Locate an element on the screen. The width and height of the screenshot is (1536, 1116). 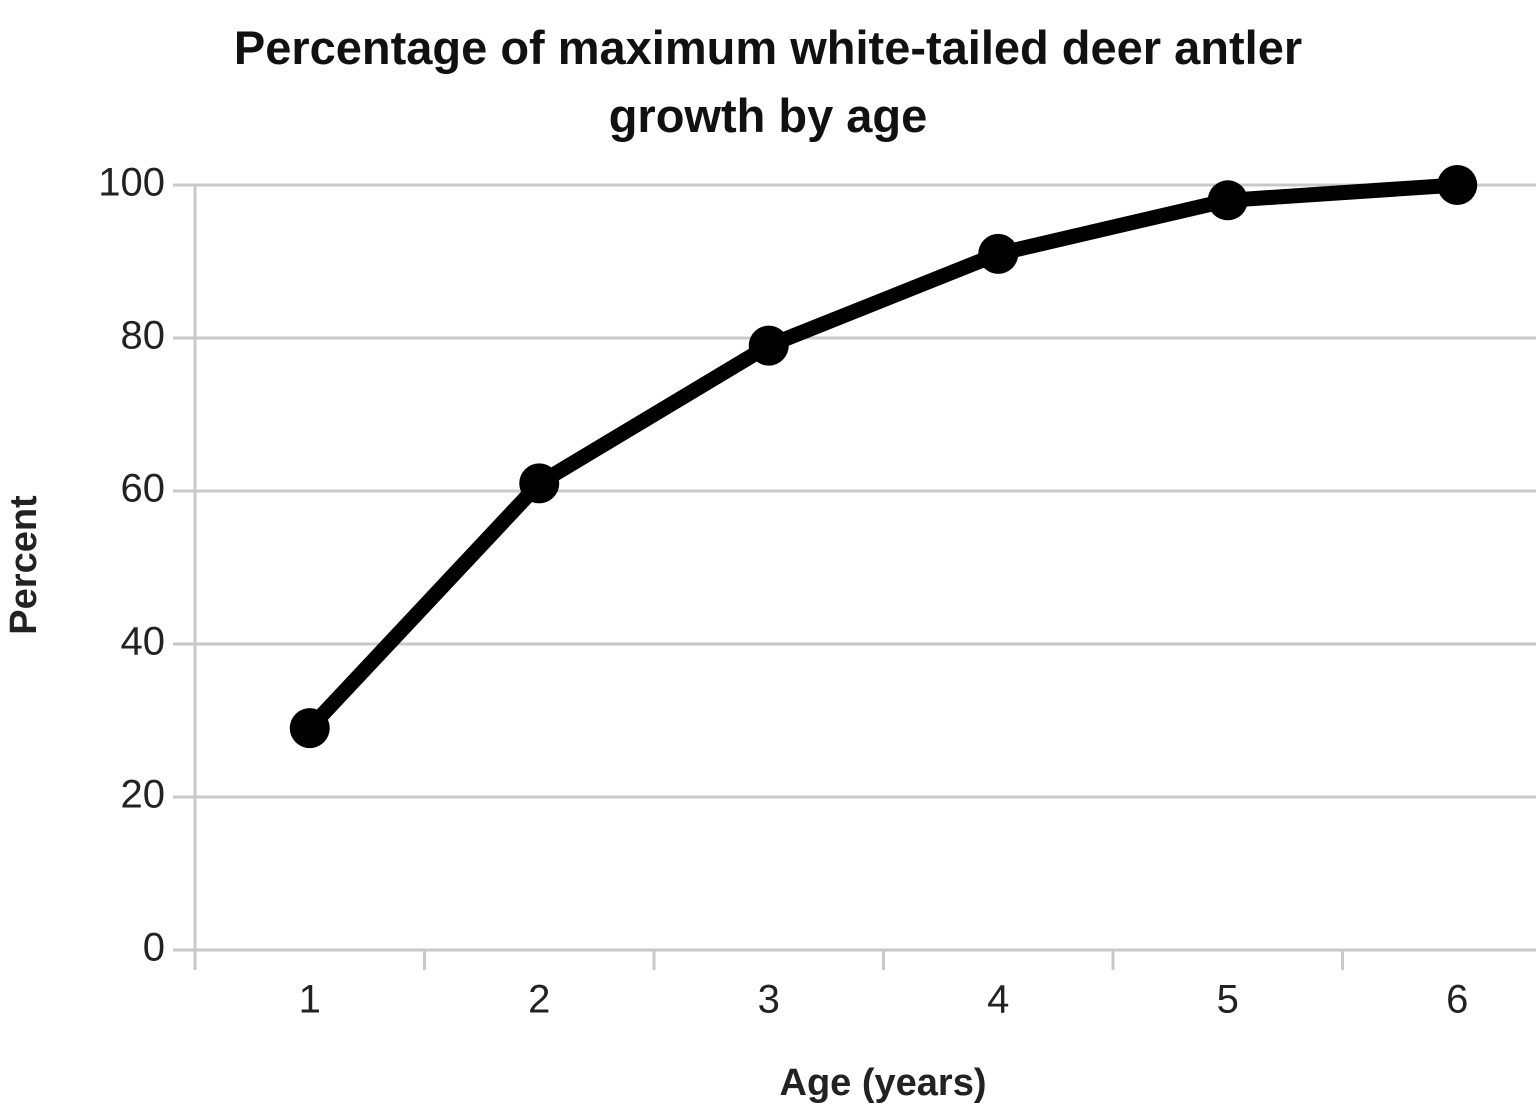
x-tick-label: 1 is located at coordinates (310, 1000).